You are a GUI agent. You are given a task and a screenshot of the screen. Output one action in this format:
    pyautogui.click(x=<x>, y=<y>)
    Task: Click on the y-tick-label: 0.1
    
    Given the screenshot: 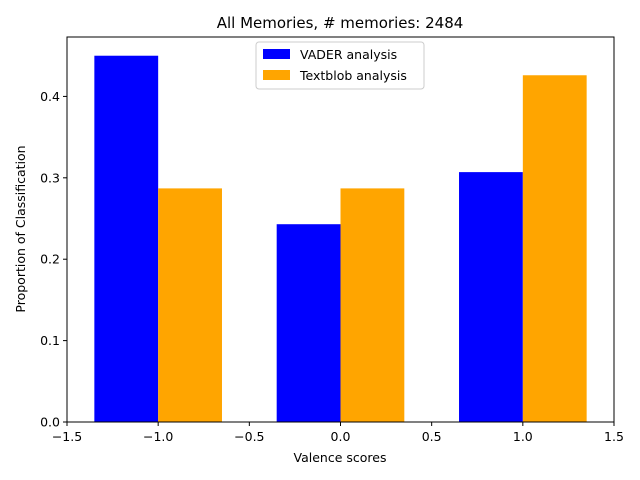 What is the action you would take?
    pyautogui.click(x=50, y=340)
    